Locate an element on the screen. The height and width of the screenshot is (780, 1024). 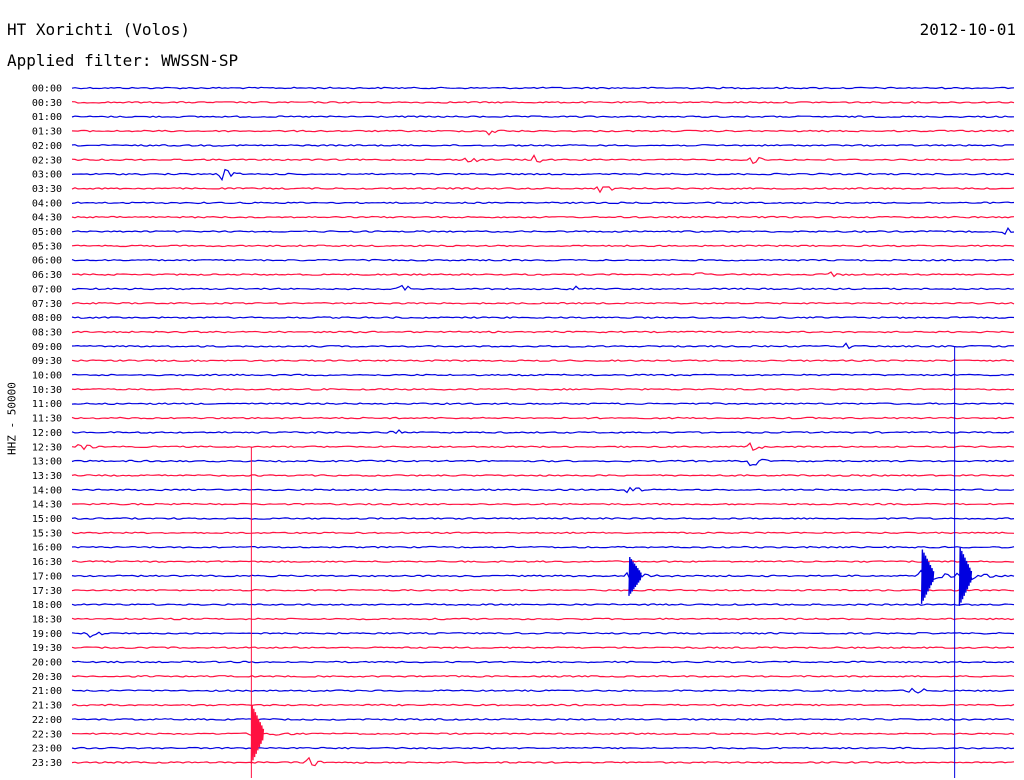
tick-label-0530: 05:30 is located at coordinates (47, 246).